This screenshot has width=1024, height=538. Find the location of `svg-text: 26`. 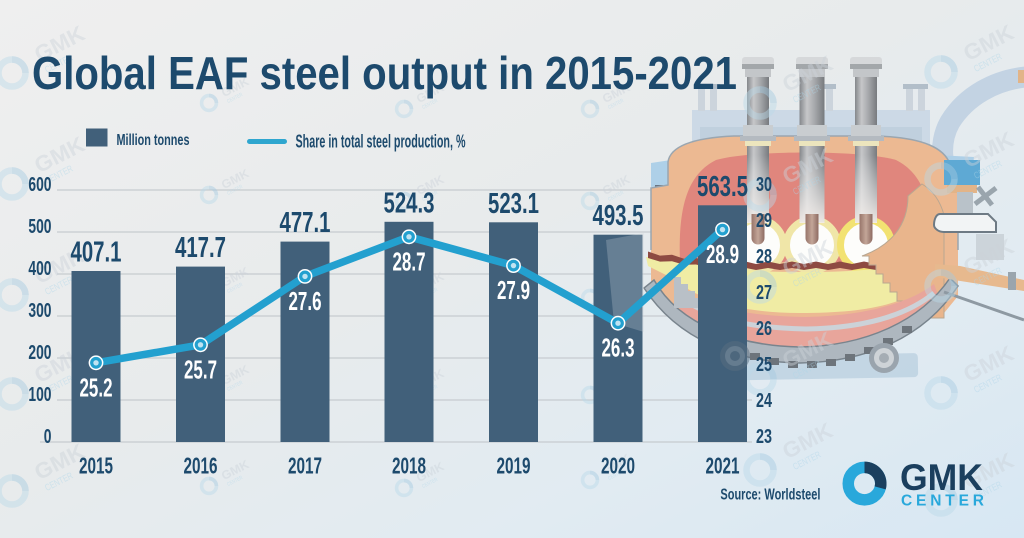

svg-text: 26 is located at coordinates (764, 329).